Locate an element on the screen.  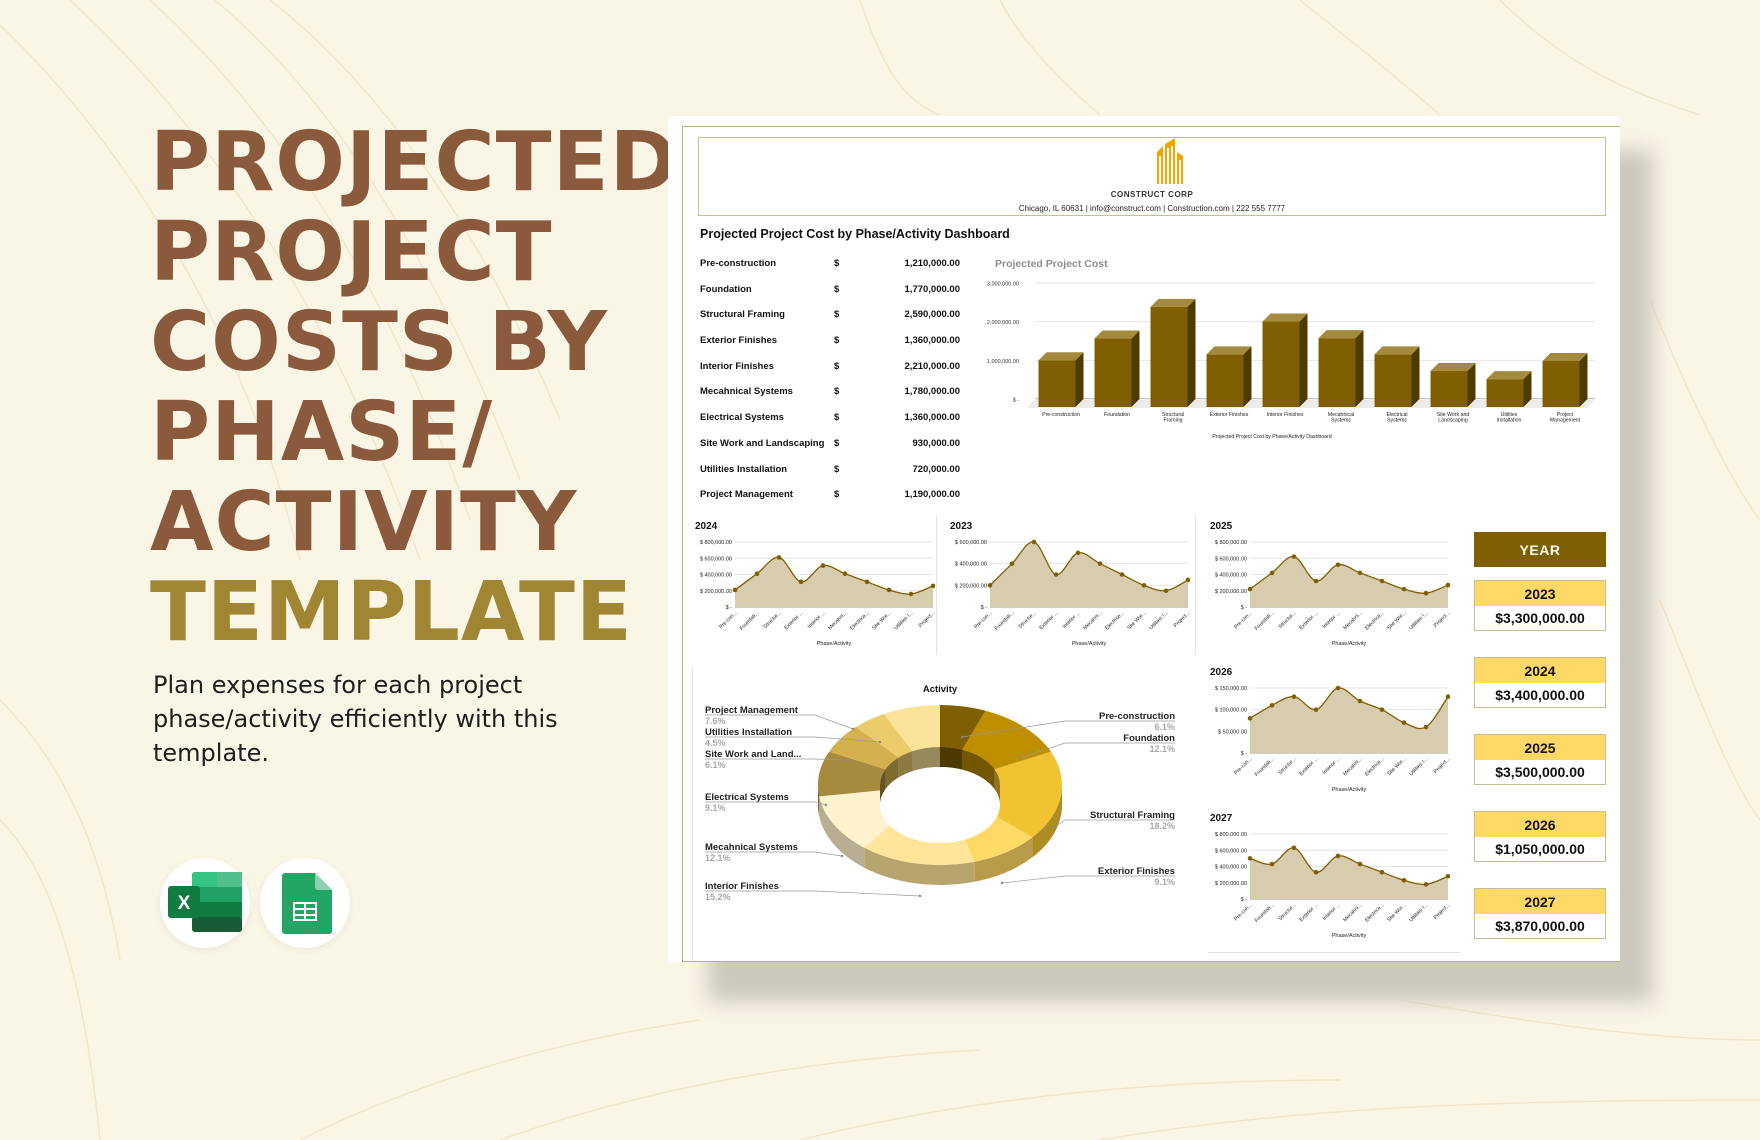
excel-icon: X is located at coordinates (205, 902).